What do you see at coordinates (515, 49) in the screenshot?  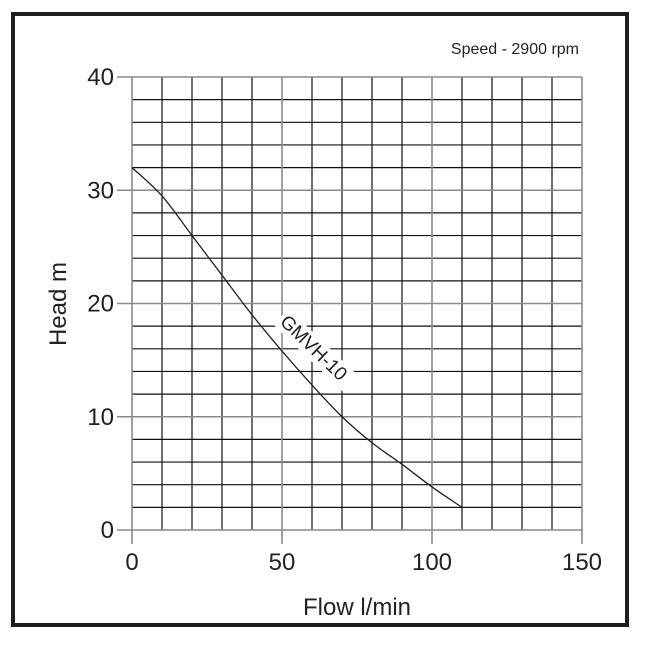 I see `speed-annotation: Speed - 2900 rpm` at bounding box center [515, 49].